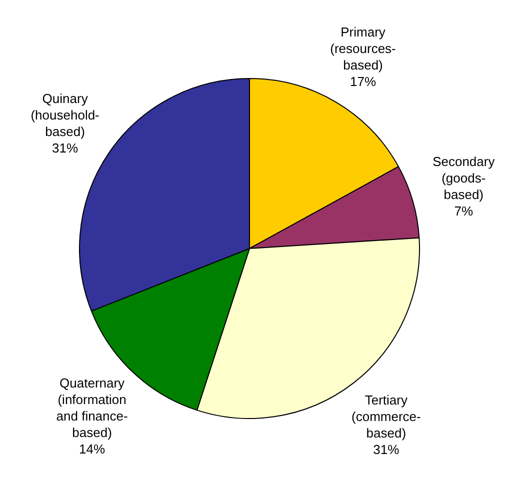 The image size is (505, 485). I want to click on slice-label: Secondary (goods-based), so click(464, 178).